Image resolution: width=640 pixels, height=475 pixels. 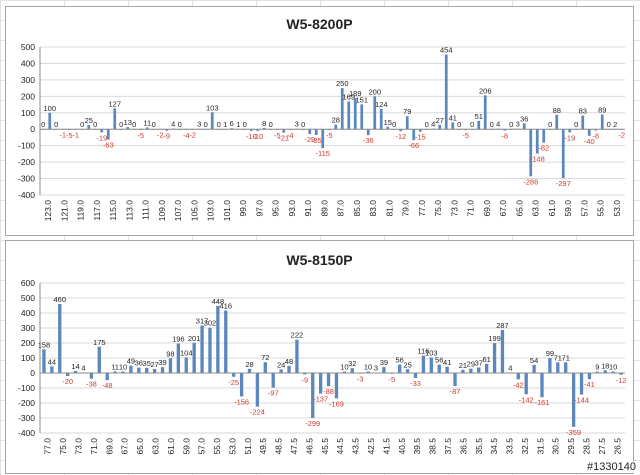 I want to click on data-label: 222, so click(x=297, y=335).